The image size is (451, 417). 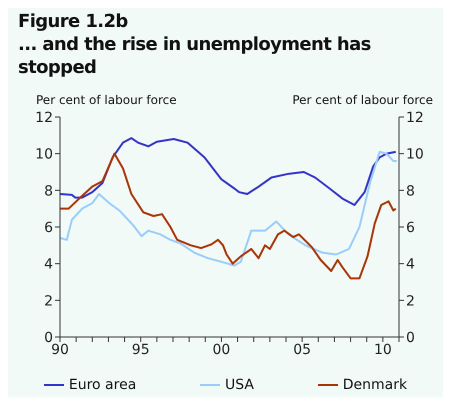 I want to click on legend-label: USA, so click(x=239, y=385).